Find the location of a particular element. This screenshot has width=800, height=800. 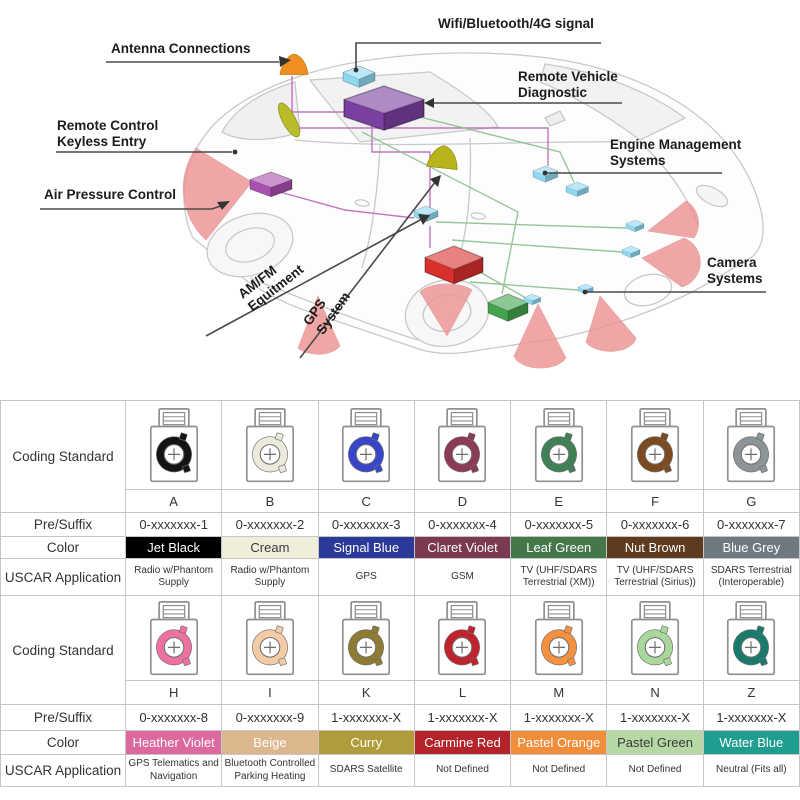

color-band: Cream is located at coordinates (270, 547).